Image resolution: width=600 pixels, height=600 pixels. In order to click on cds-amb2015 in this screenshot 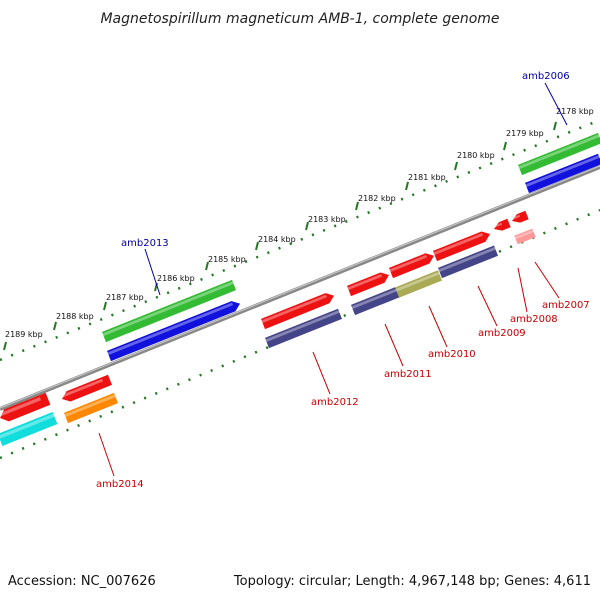, I will do `click(25, 407)`.